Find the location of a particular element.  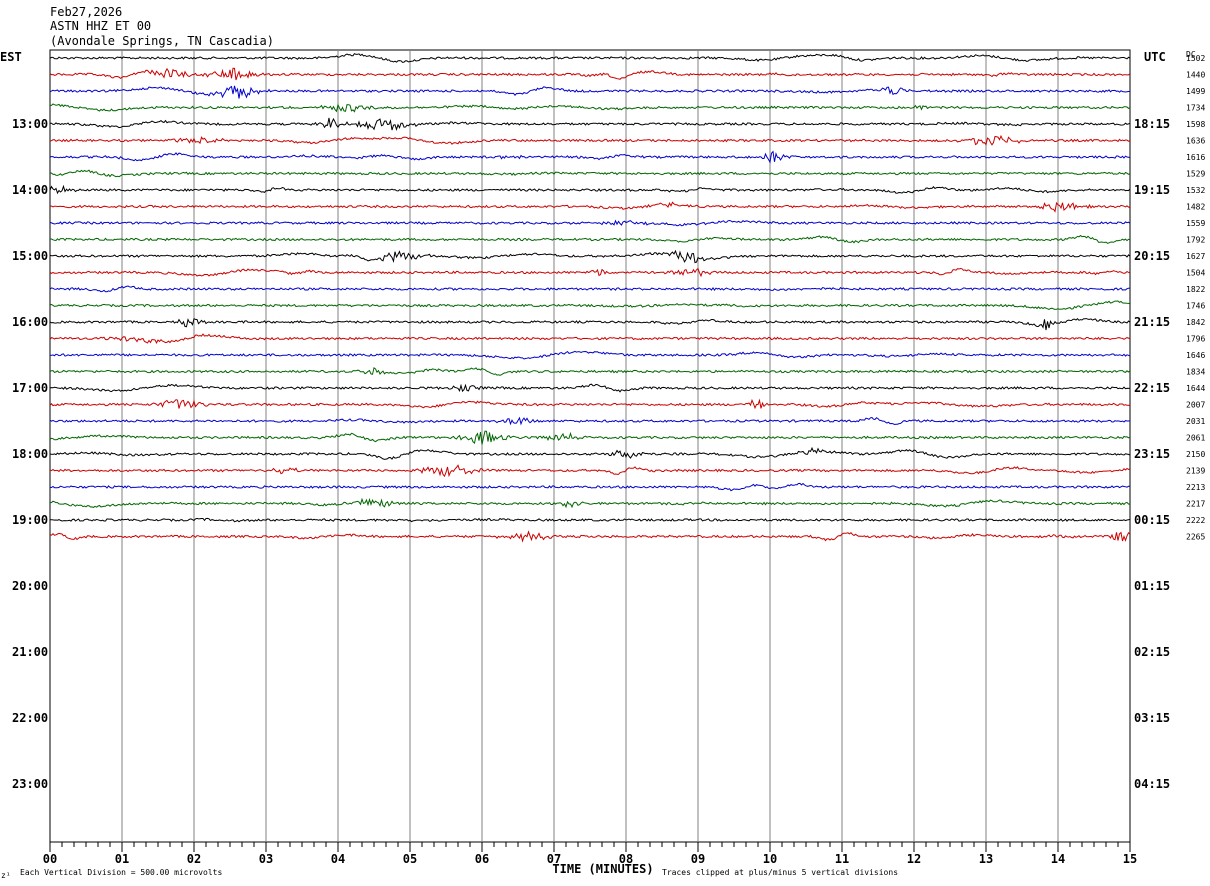

utc-hour-label: 20:15 is located at coordinates (1152, 256).